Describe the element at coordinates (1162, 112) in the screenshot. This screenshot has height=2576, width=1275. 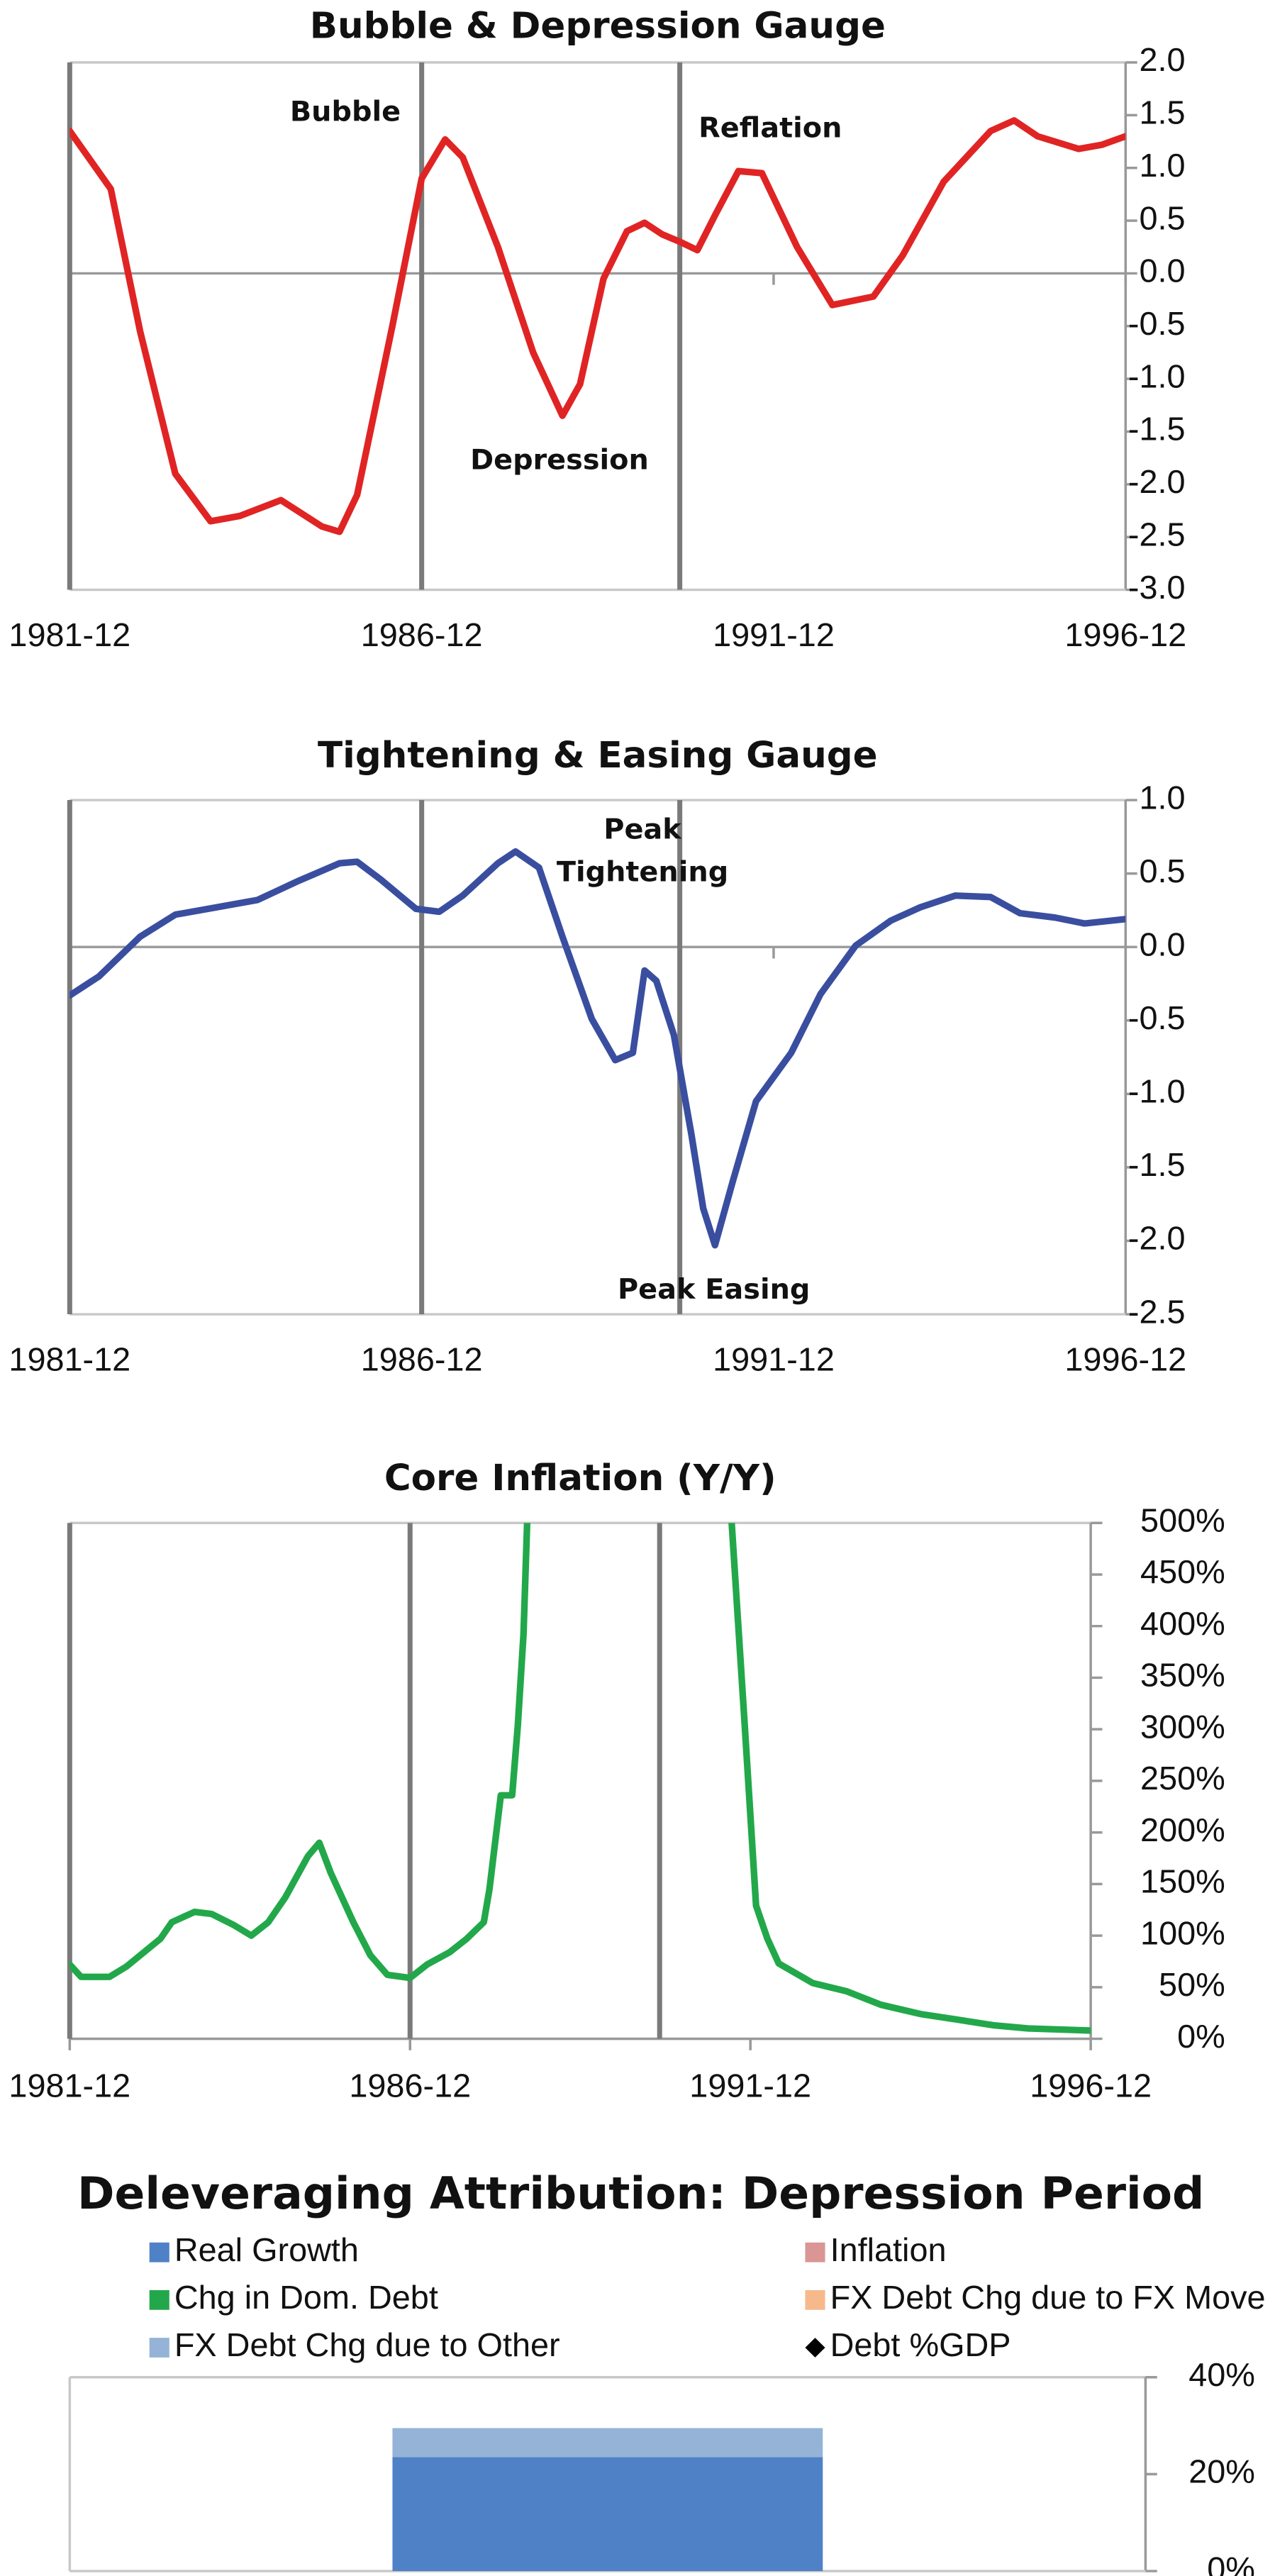
I see `y-tick-label: 1.5` at that location.